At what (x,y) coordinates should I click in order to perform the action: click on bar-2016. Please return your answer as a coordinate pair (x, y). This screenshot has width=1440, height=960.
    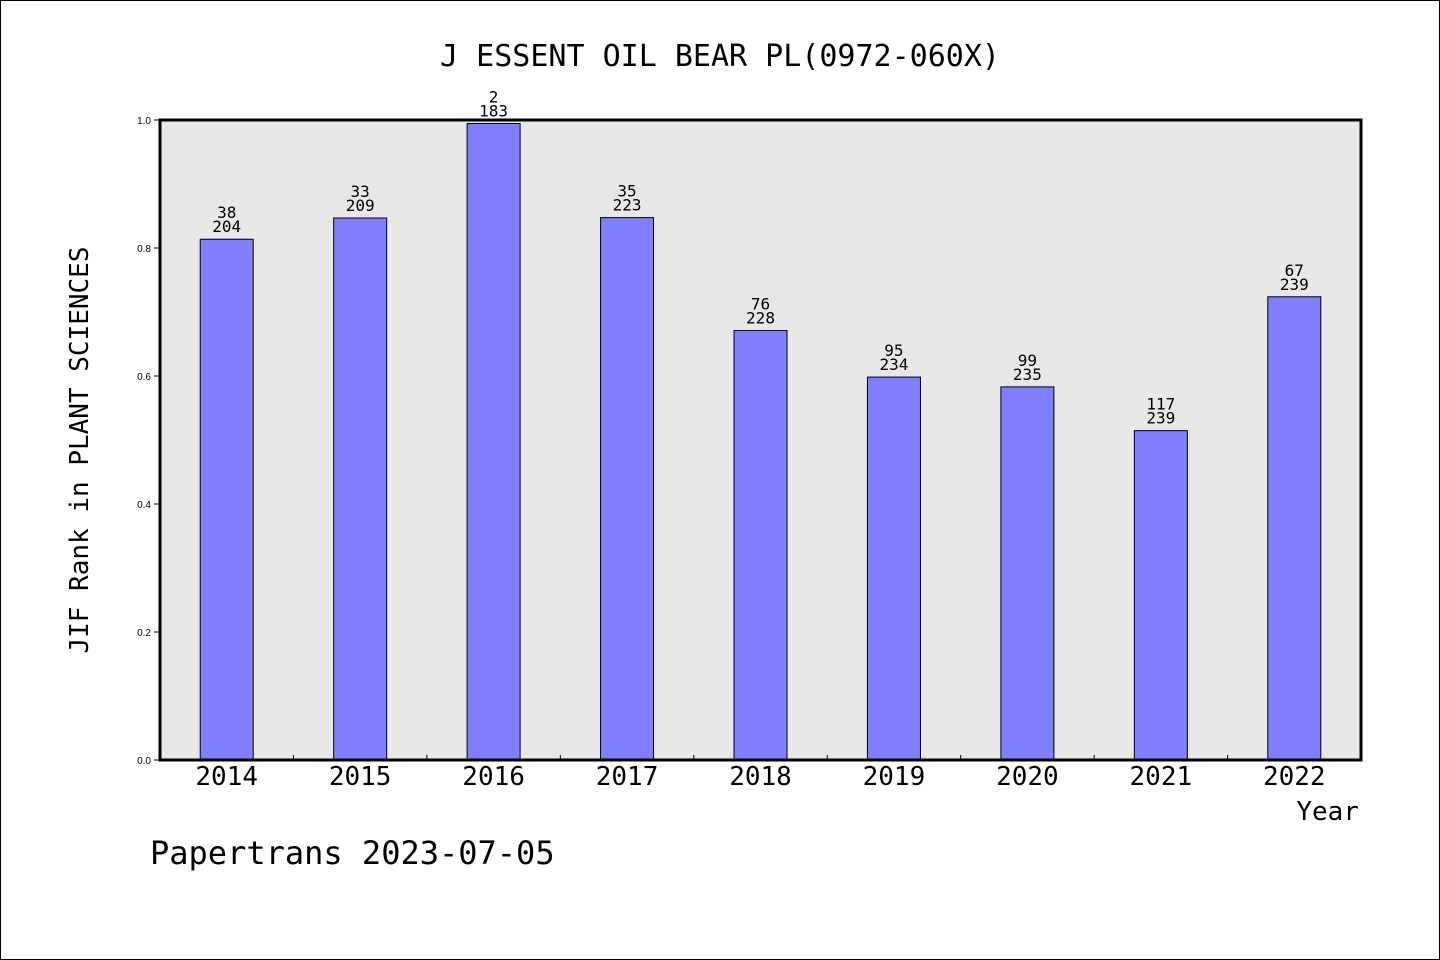
    Looking at the image, I should click on (493, 442).